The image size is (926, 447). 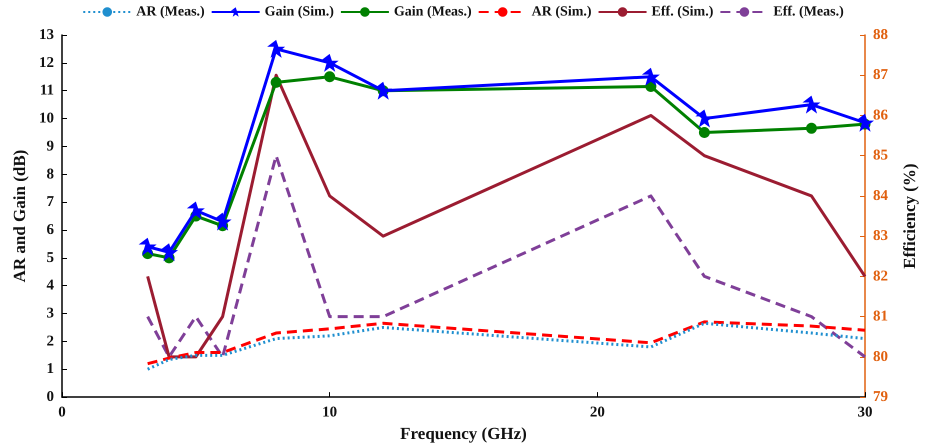 What do you see at coordinates (50, 369) in the screenshot?
I see `y-tick-label: 1` at bounding box center [50, 369].